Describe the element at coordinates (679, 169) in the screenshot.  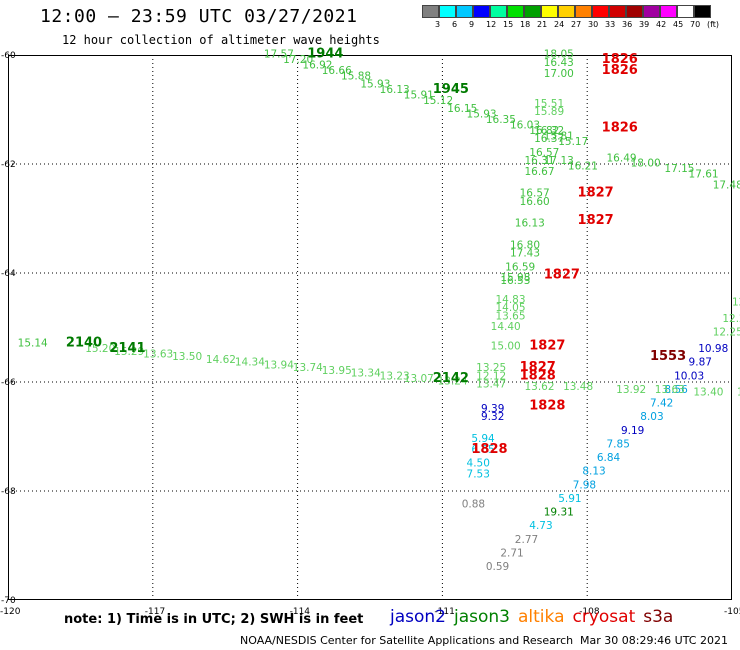
I see `wave-height-value: 17.15` at that location.